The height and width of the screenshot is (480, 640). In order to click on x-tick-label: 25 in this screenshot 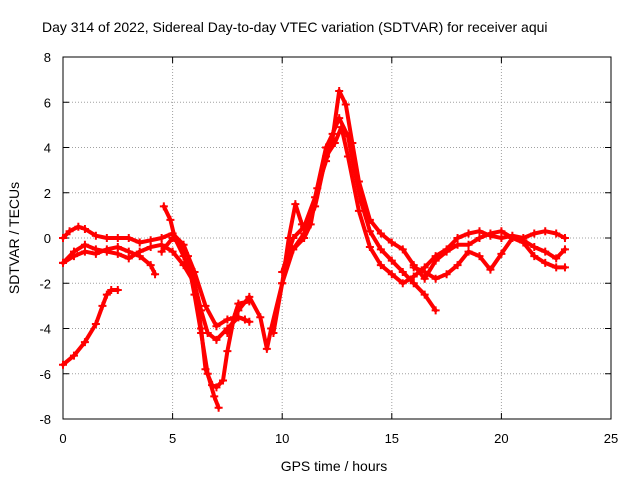, I will do `click(611, 438)`.